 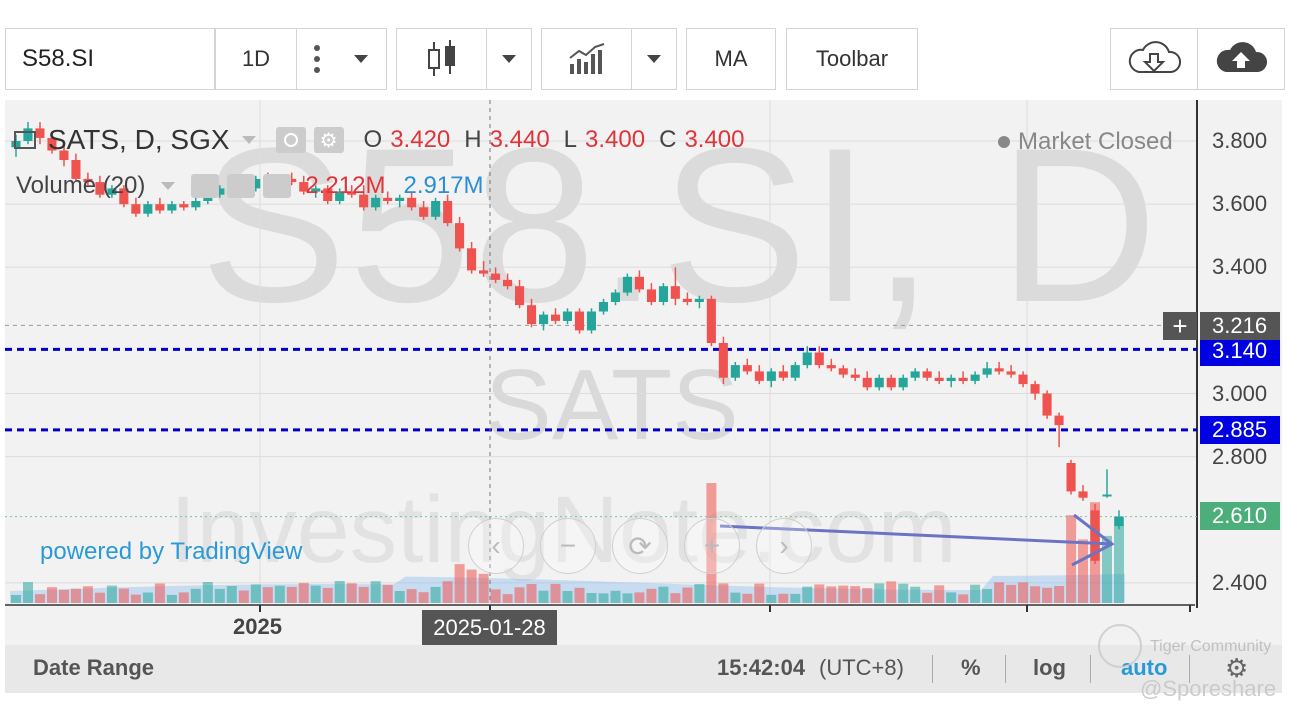 I want to click on vertical-dots-icon, so click(x=317, y=59).